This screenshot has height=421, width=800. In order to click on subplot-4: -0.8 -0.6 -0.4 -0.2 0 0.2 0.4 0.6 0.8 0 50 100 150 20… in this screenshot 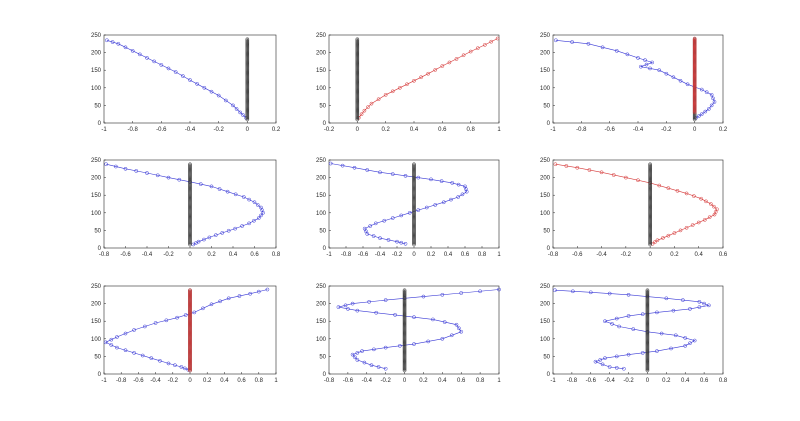, I will do `click(186, 208)`.